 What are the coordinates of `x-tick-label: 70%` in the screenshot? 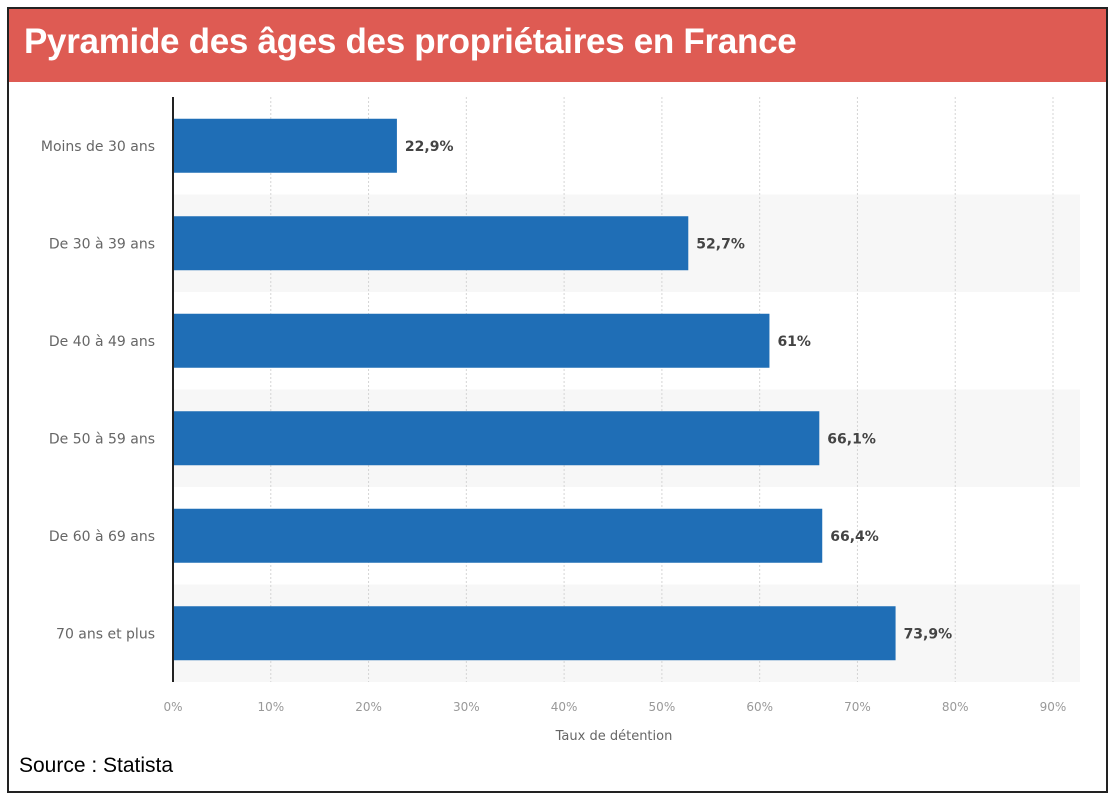 It's located at (857, 707).